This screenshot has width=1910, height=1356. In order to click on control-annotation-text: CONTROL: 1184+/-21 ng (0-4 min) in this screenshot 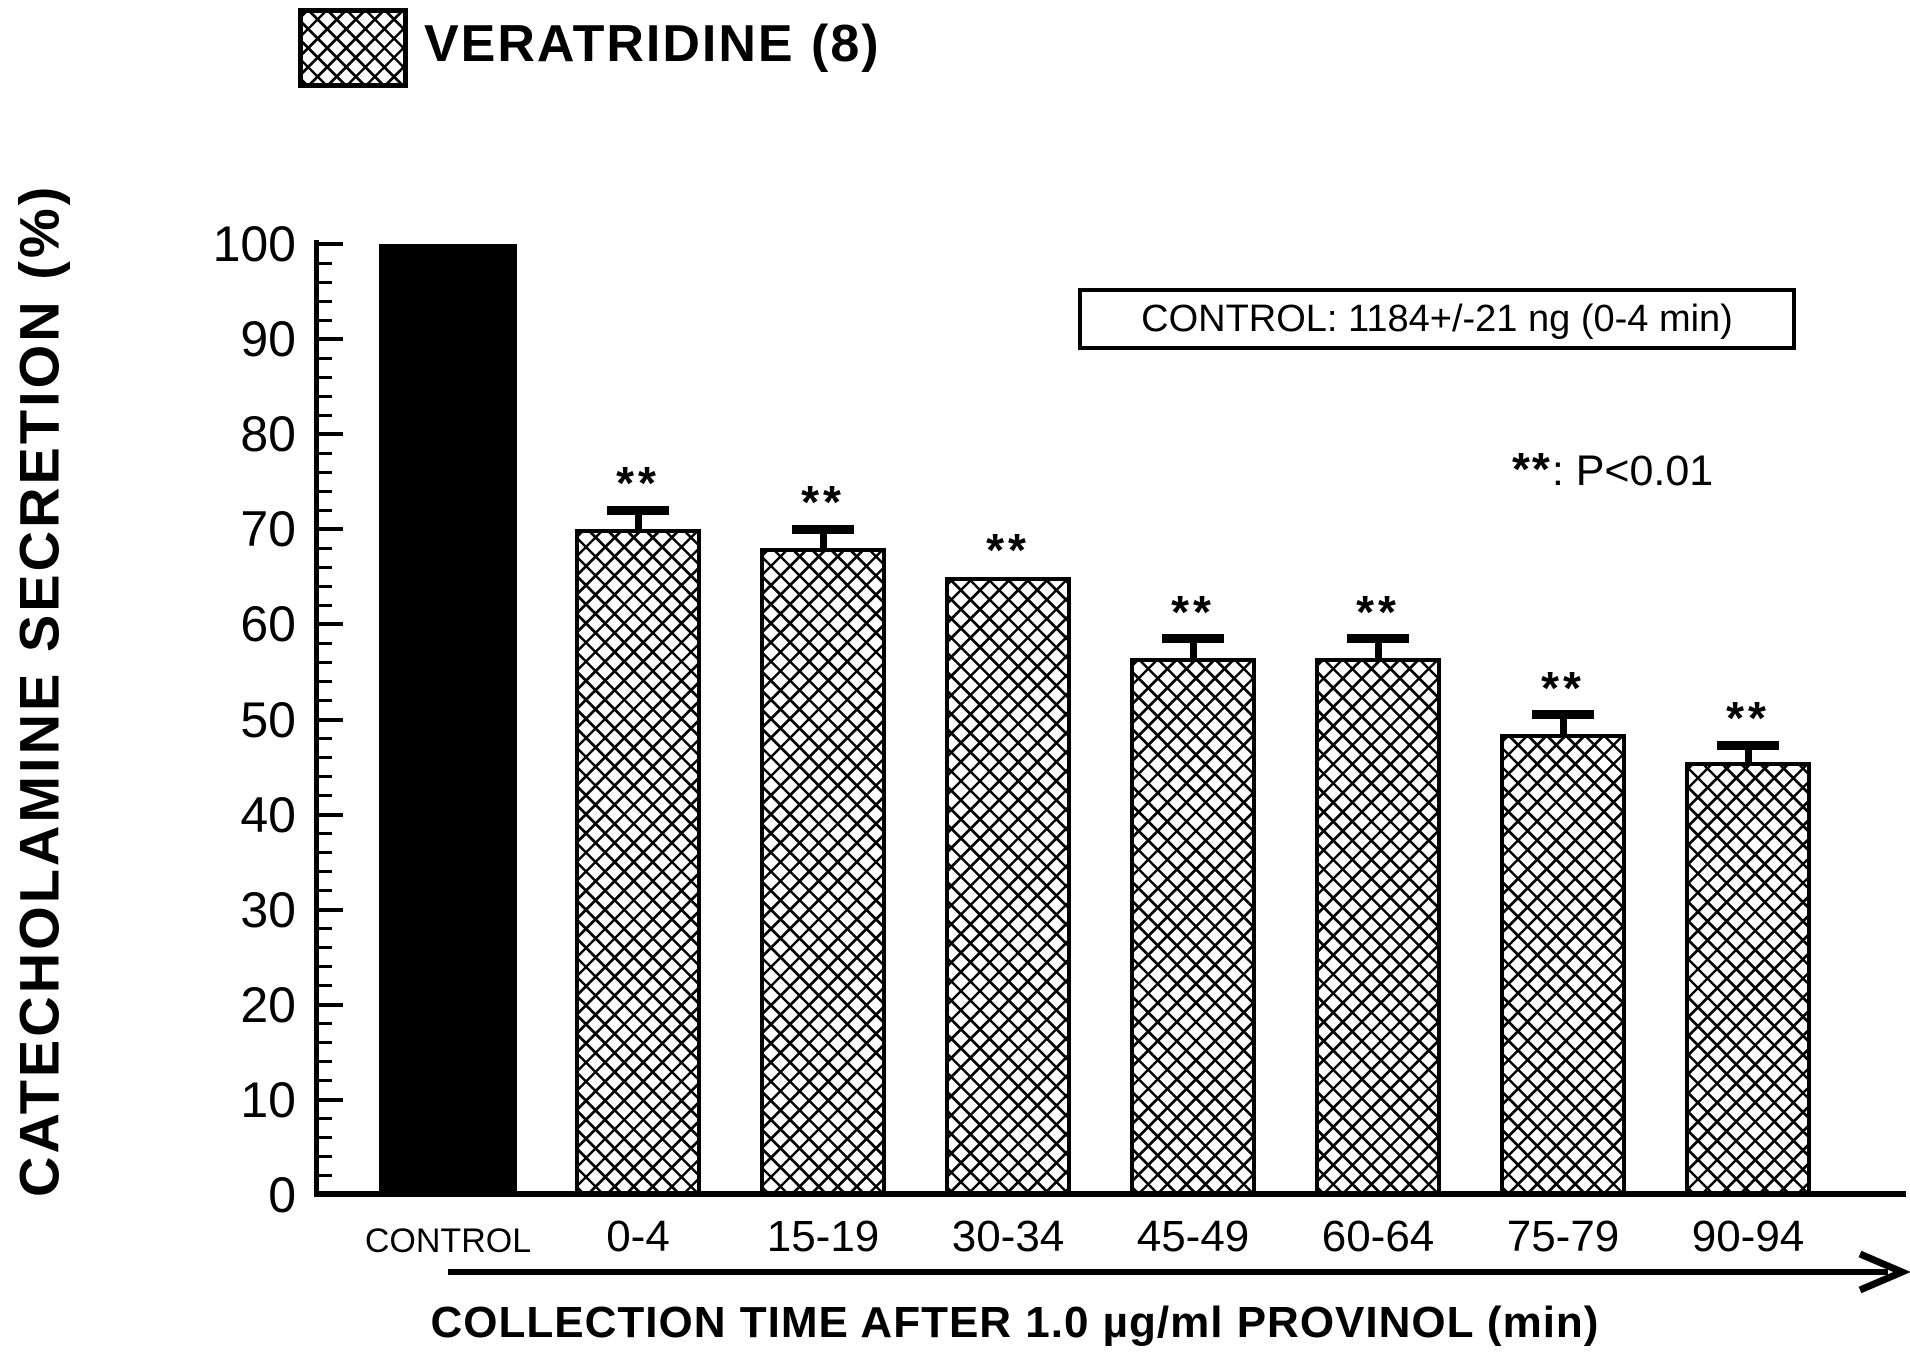, I will do `click(1437, 318)`.